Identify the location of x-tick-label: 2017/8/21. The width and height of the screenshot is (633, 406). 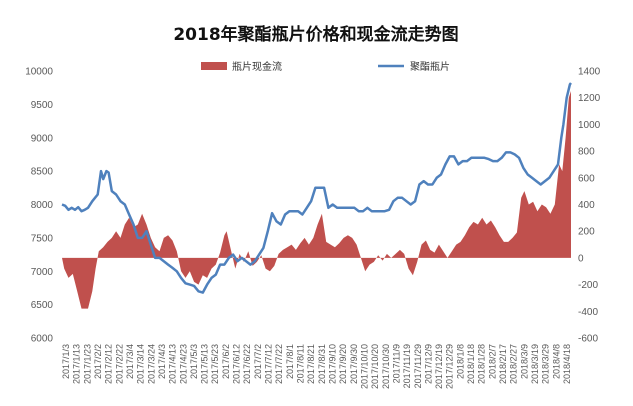
(311, 364).